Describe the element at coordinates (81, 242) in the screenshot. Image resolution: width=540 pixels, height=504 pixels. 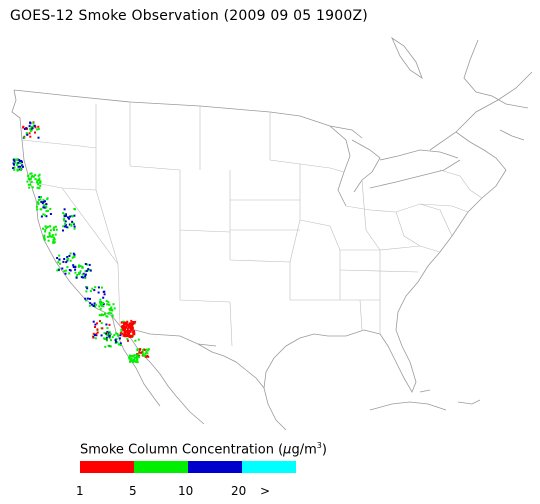
I see `smoke-pixels` at that location.